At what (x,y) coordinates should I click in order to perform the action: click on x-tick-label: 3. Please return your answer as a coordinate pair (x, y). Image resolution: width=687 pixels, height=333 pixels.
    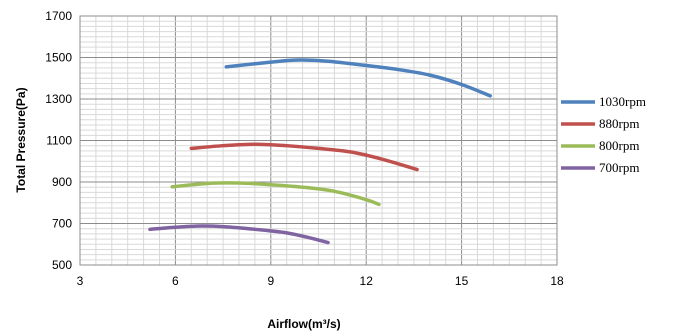
    Looking at the image, I should click on (80, 281).